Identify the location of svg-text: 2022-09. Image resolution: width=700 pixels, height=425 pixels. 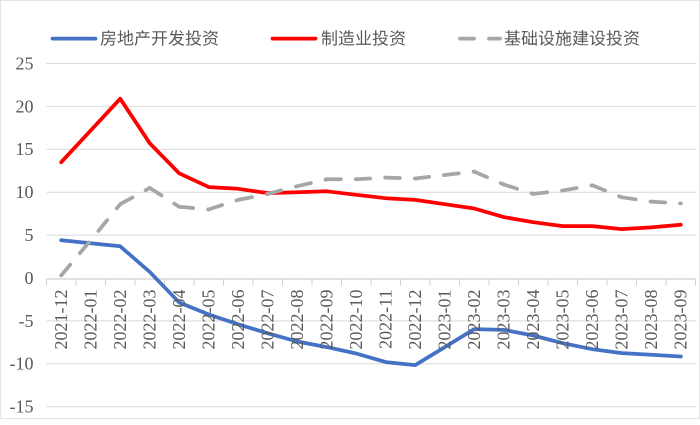
(327, 320).